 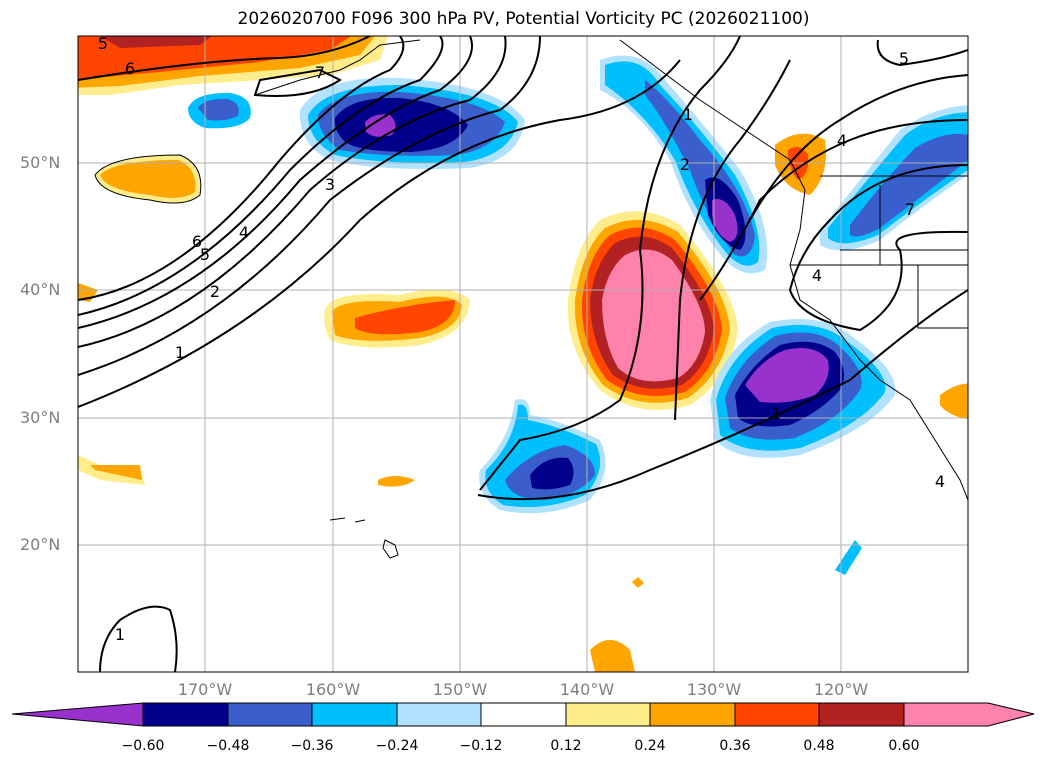 I want to click on colorbar-tick: 0.48, so click(x=819, y=746).